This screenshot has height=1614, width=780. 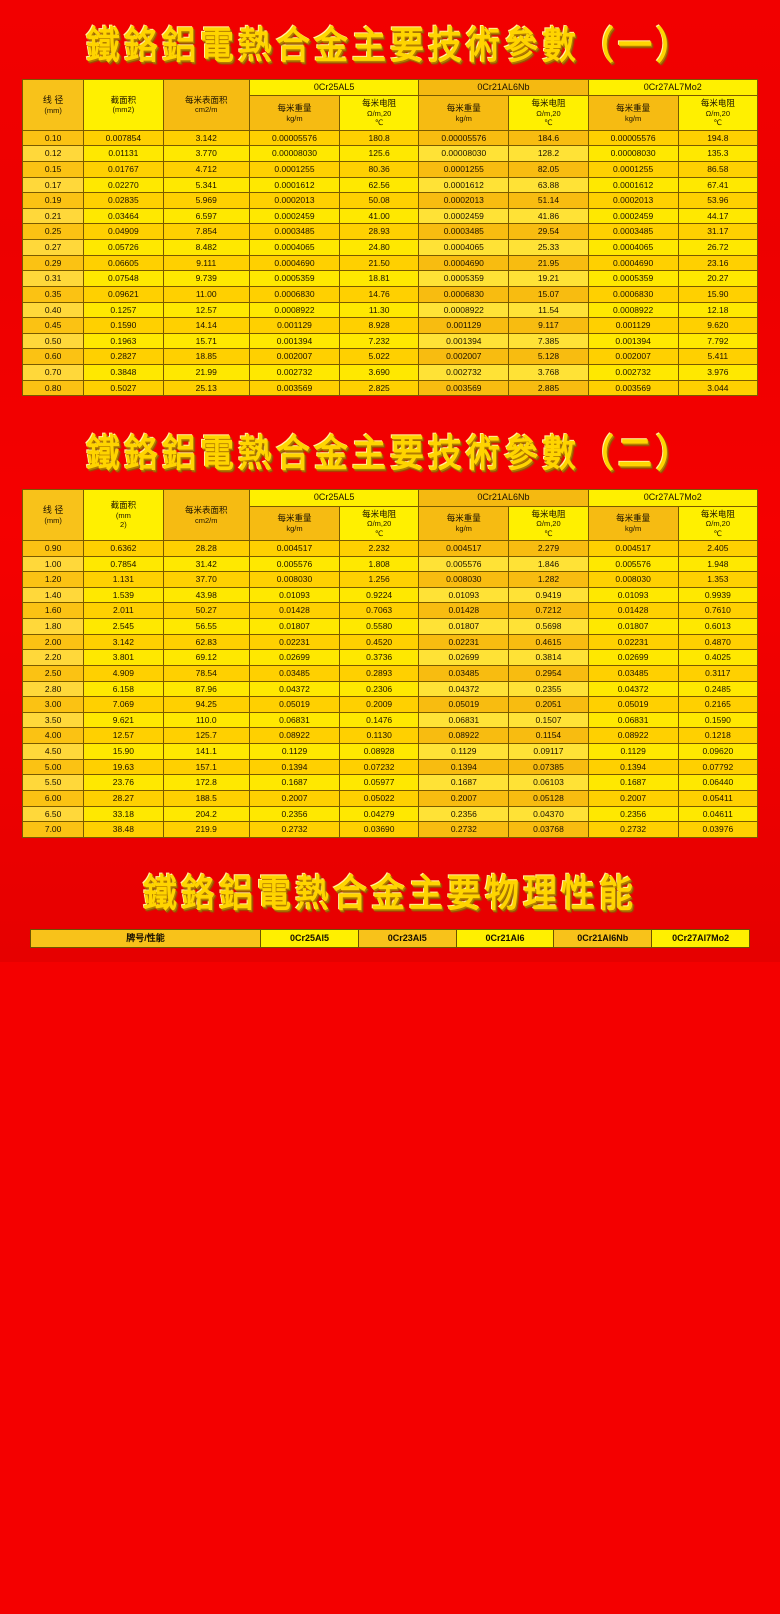 I want to click on surface-area-per-meter: 21.99, so click(x=206, y=372).